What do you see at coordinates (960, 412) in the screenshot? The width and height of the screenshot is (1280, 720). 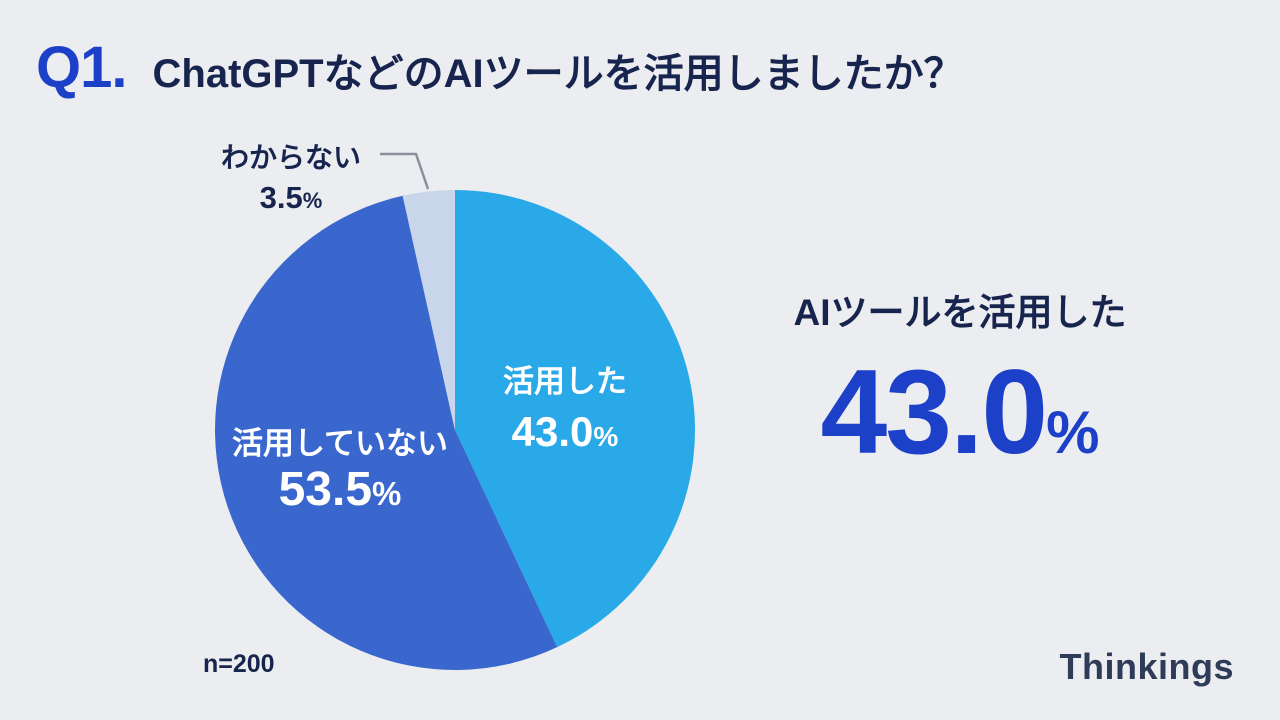 I see `highlight-value: 43.0%` at bounding box center [960, 412].